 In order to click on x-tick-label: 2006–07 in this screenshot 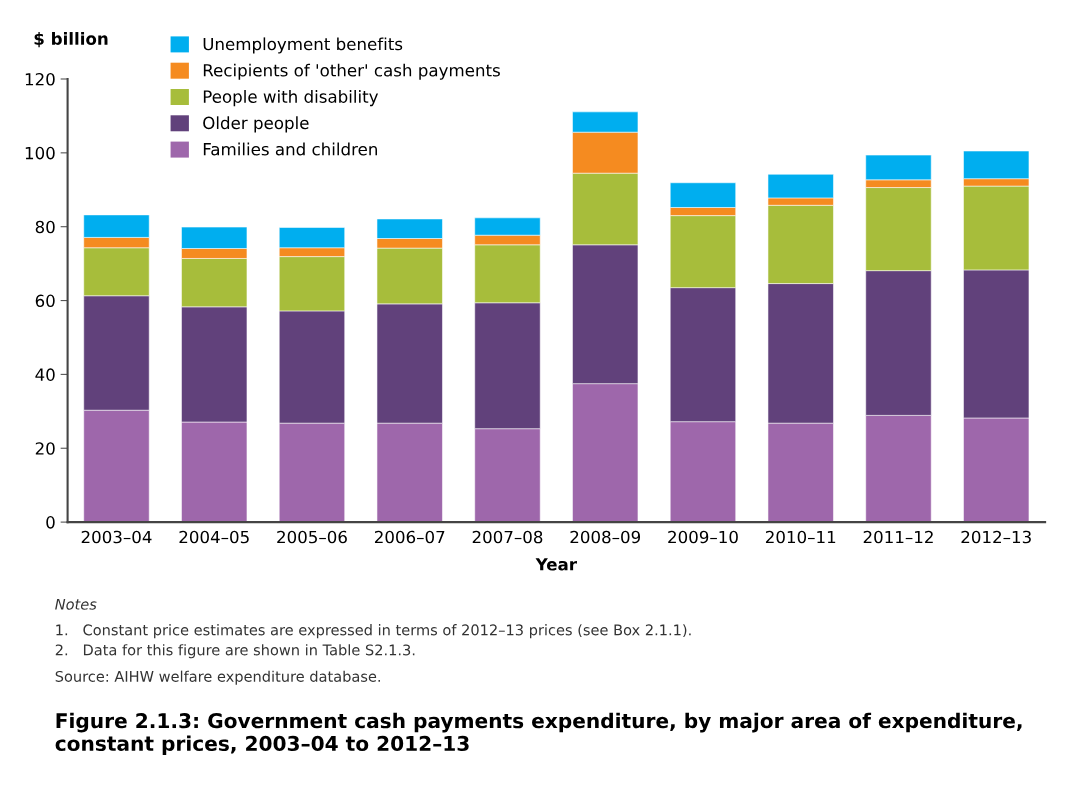, I will do `click(409, 537)`.